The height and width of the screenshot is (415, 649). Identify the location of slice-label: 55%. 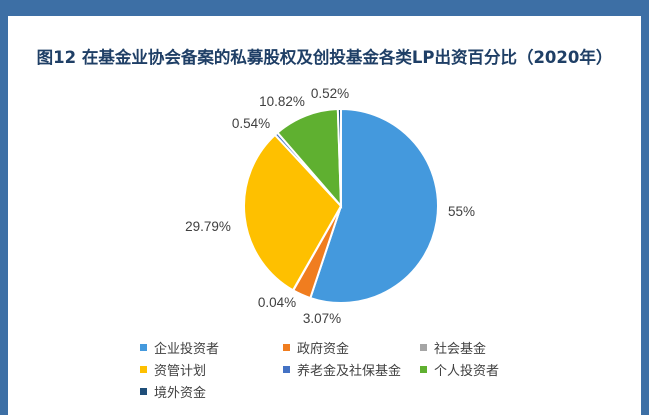
(461, 211).